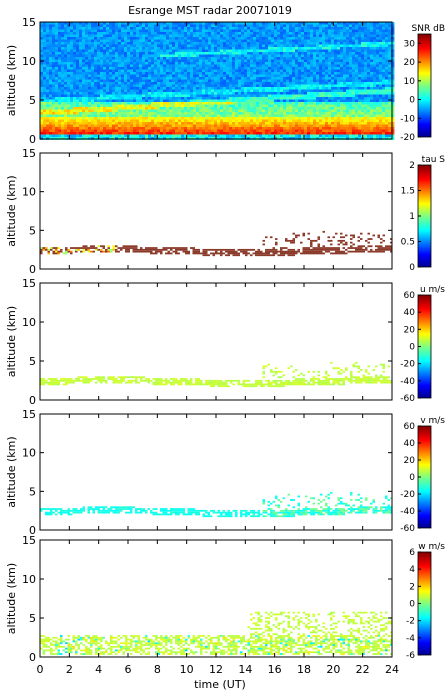  What do you see at coordinates (422, 475) in the screenshot?
I see `colorbar-v: v m/s 60 40 20 0 -20 -40 -60` at bounding box center [422, 475].